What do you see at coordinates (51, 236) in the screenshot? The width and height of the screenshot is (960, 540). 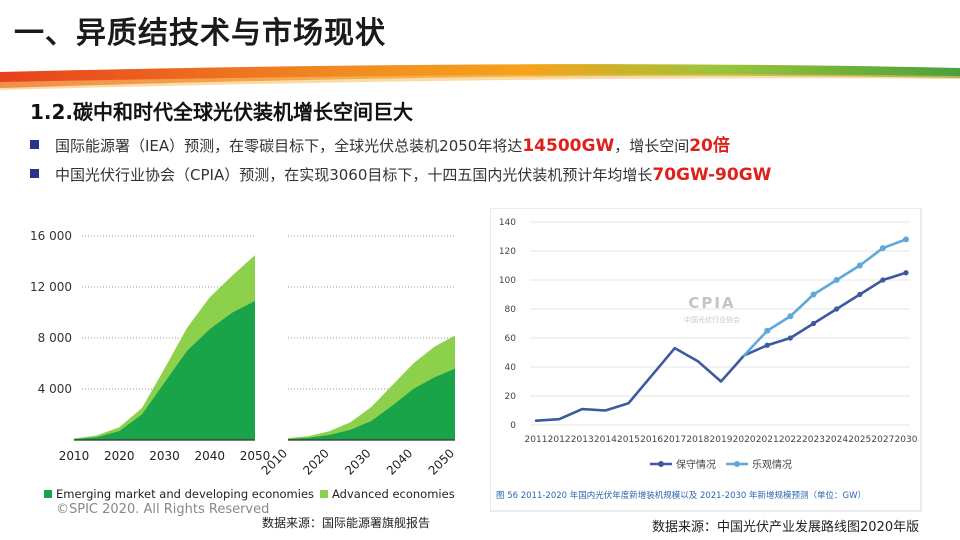 I see `y-tick-label: 16 000` at bounding box center [51, 236].